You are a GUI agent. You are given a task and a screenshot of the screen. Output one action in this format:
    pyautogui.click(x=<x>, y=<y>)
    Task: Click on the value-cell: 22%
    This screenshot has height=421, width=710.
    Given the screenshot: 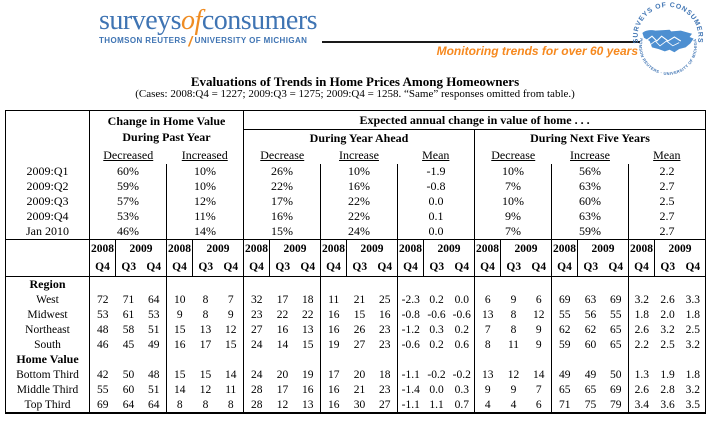 What is the action you would take?
    pyautogui.click(x=359, y=201)
    